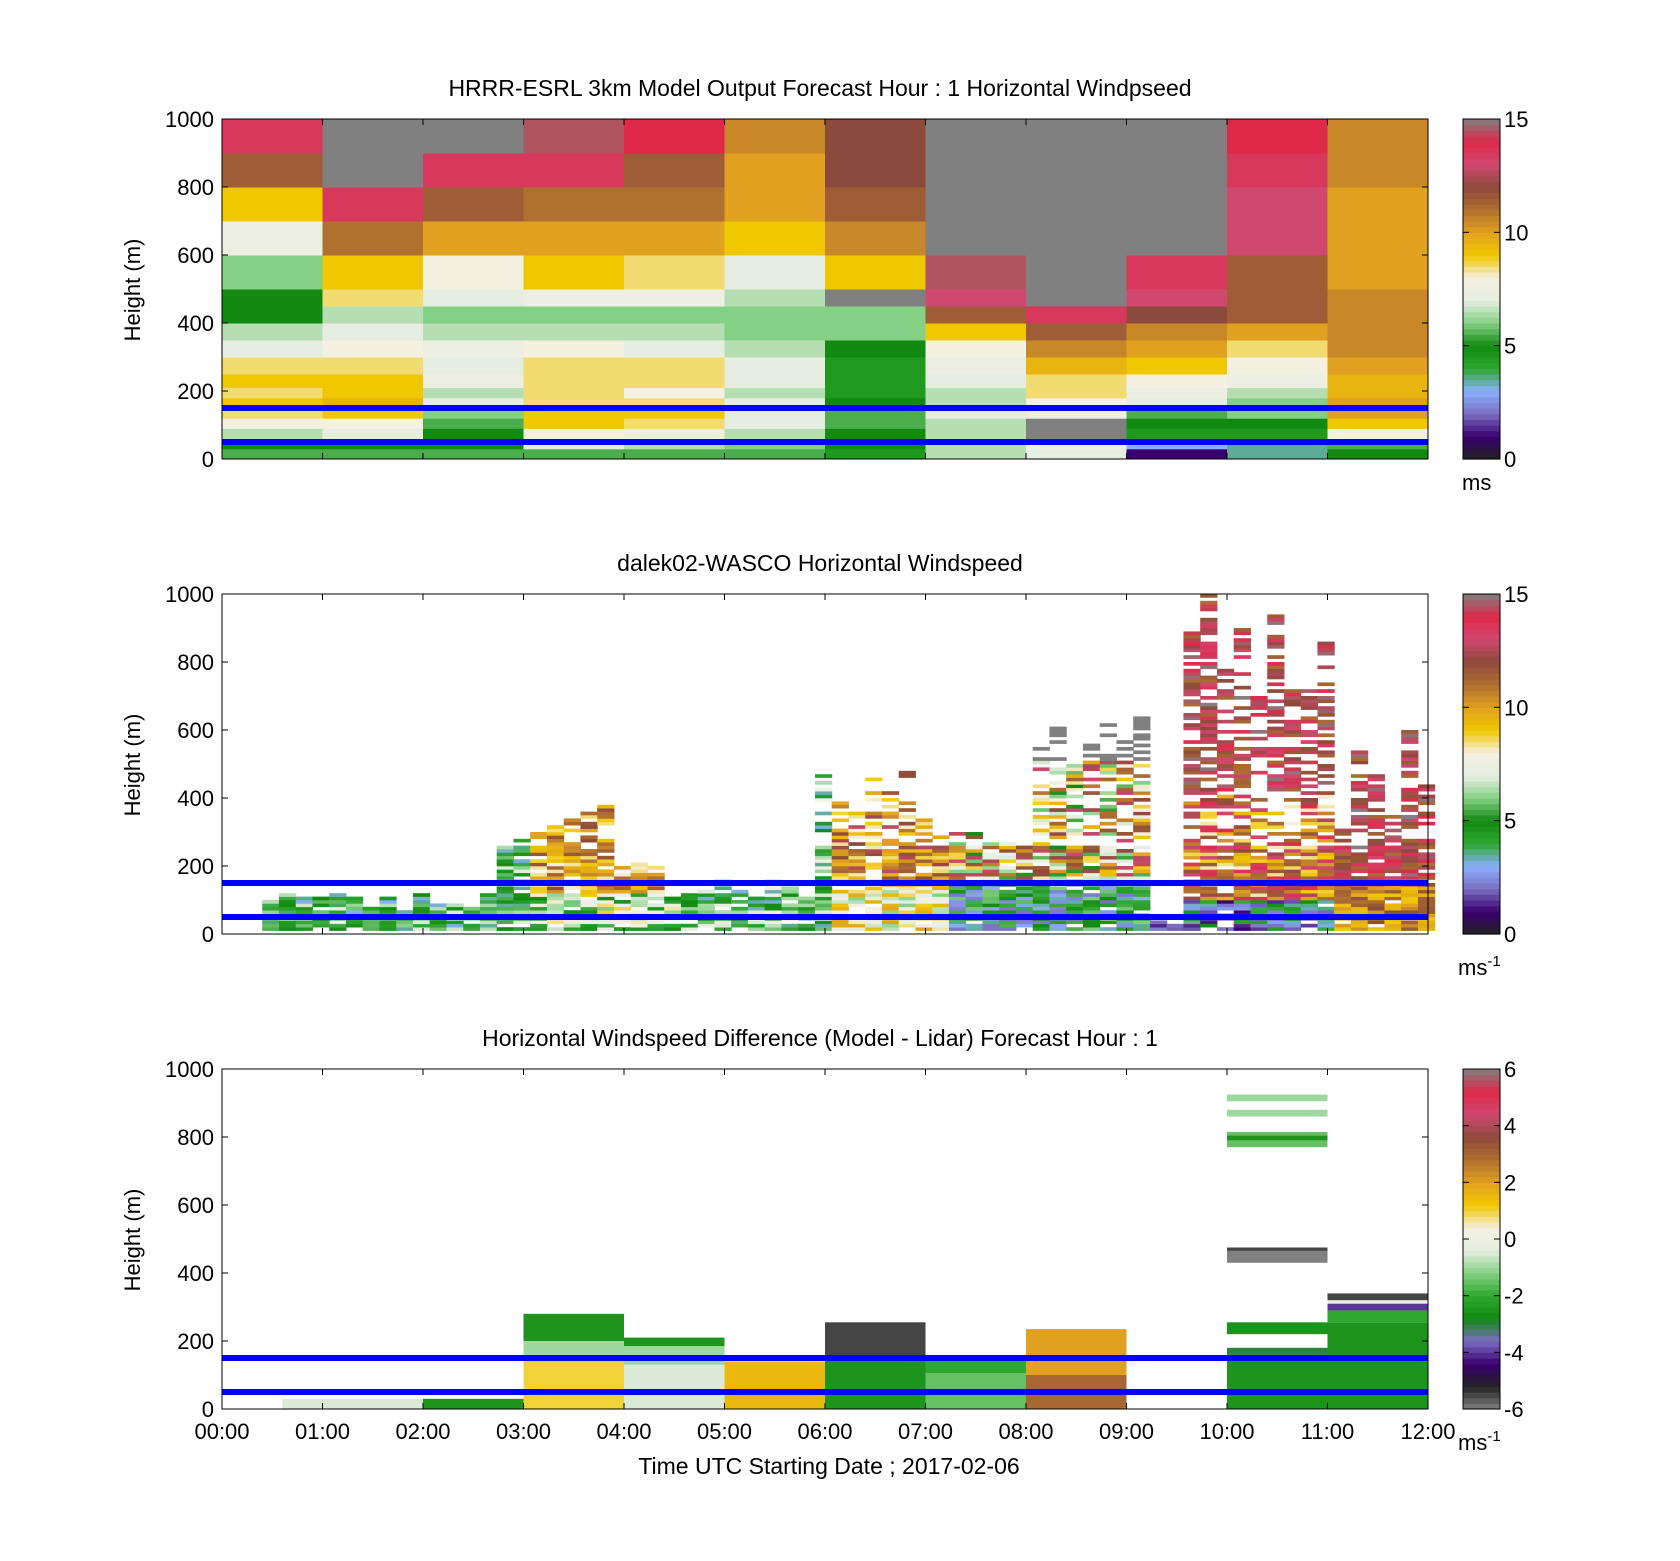  Describe the element at coordinates (189, 594) in the screenshot. I see `y-tick-label: 1000` at that location.